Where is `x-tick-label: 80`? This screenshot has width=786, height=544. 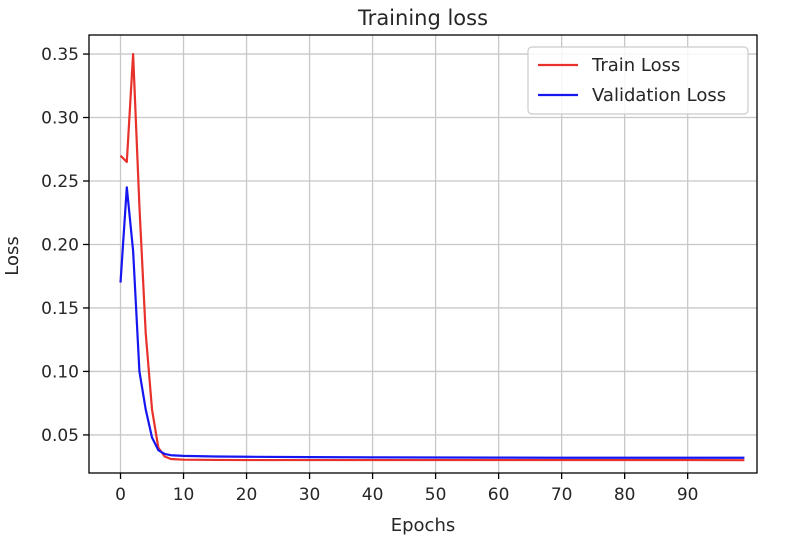 x-tick-label: 80 is located at coordinates (625, 495).